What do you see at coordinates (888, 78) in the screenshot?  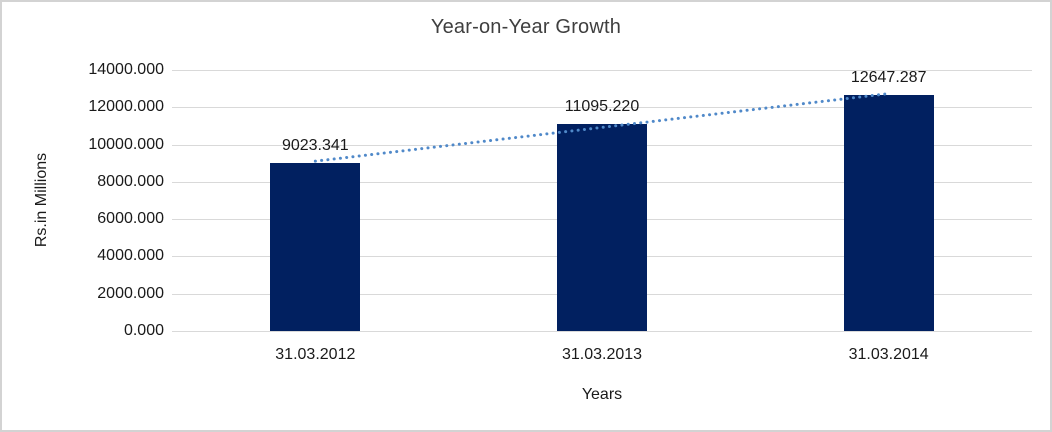 I see `bar-value-label: 12647.287` at bounding box center [888, 78].